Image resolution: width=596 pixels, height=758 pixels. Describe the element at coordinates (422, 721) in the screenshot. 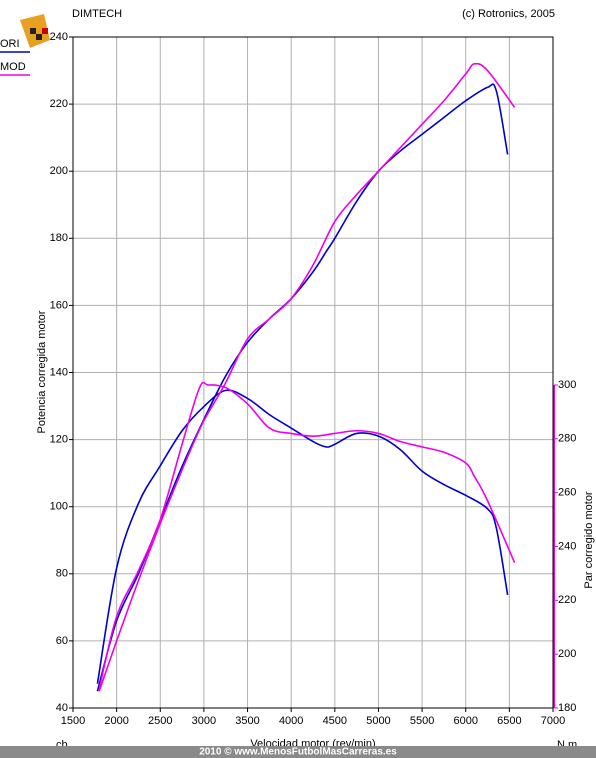

I see `x-tick-label: 5500` at that location.